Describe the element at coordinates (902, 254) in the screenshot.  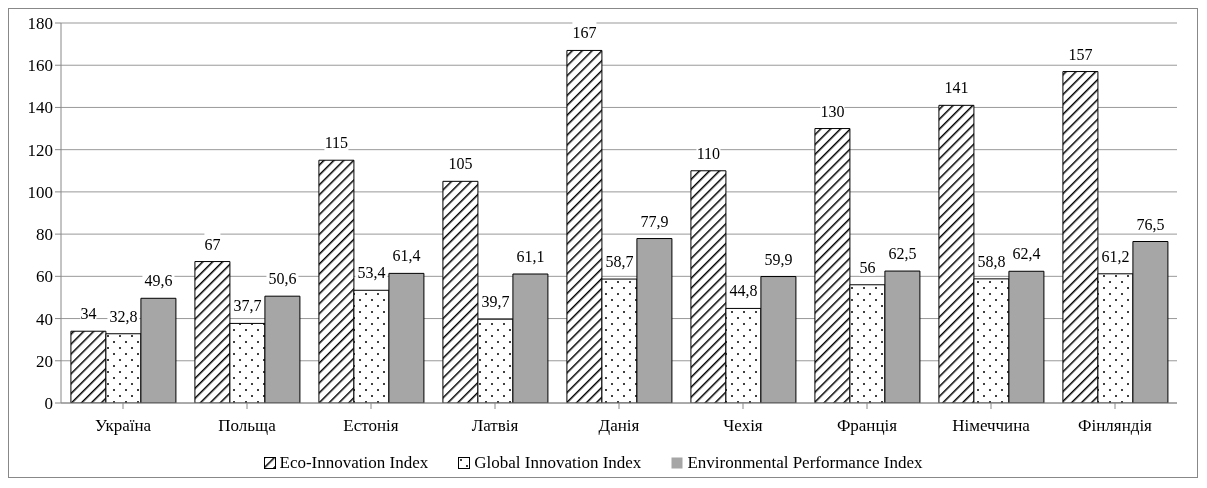
I see `data-label: 62,5` at that location.